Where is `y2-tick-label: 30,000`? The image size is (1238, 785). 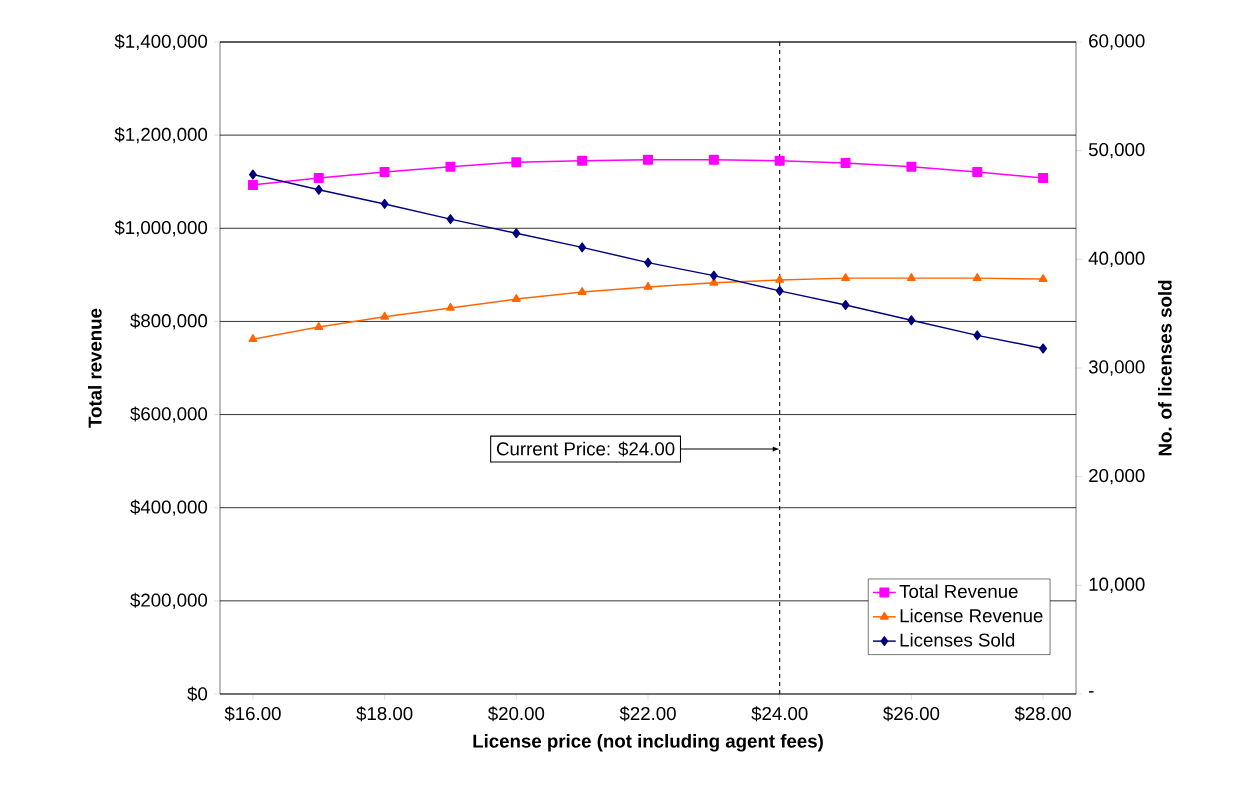 y2-tick-label: 30,000 is located at coordinates (1116, 368).